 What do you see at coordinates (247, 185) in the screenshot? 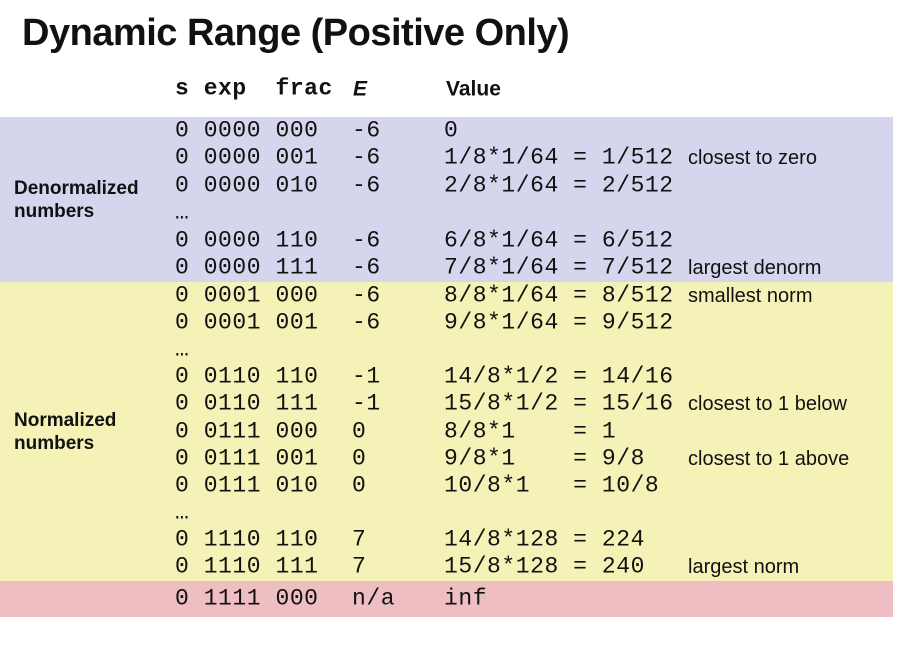
I see `bits-cell: 0 0000 010` at bounding box center [247, 185].